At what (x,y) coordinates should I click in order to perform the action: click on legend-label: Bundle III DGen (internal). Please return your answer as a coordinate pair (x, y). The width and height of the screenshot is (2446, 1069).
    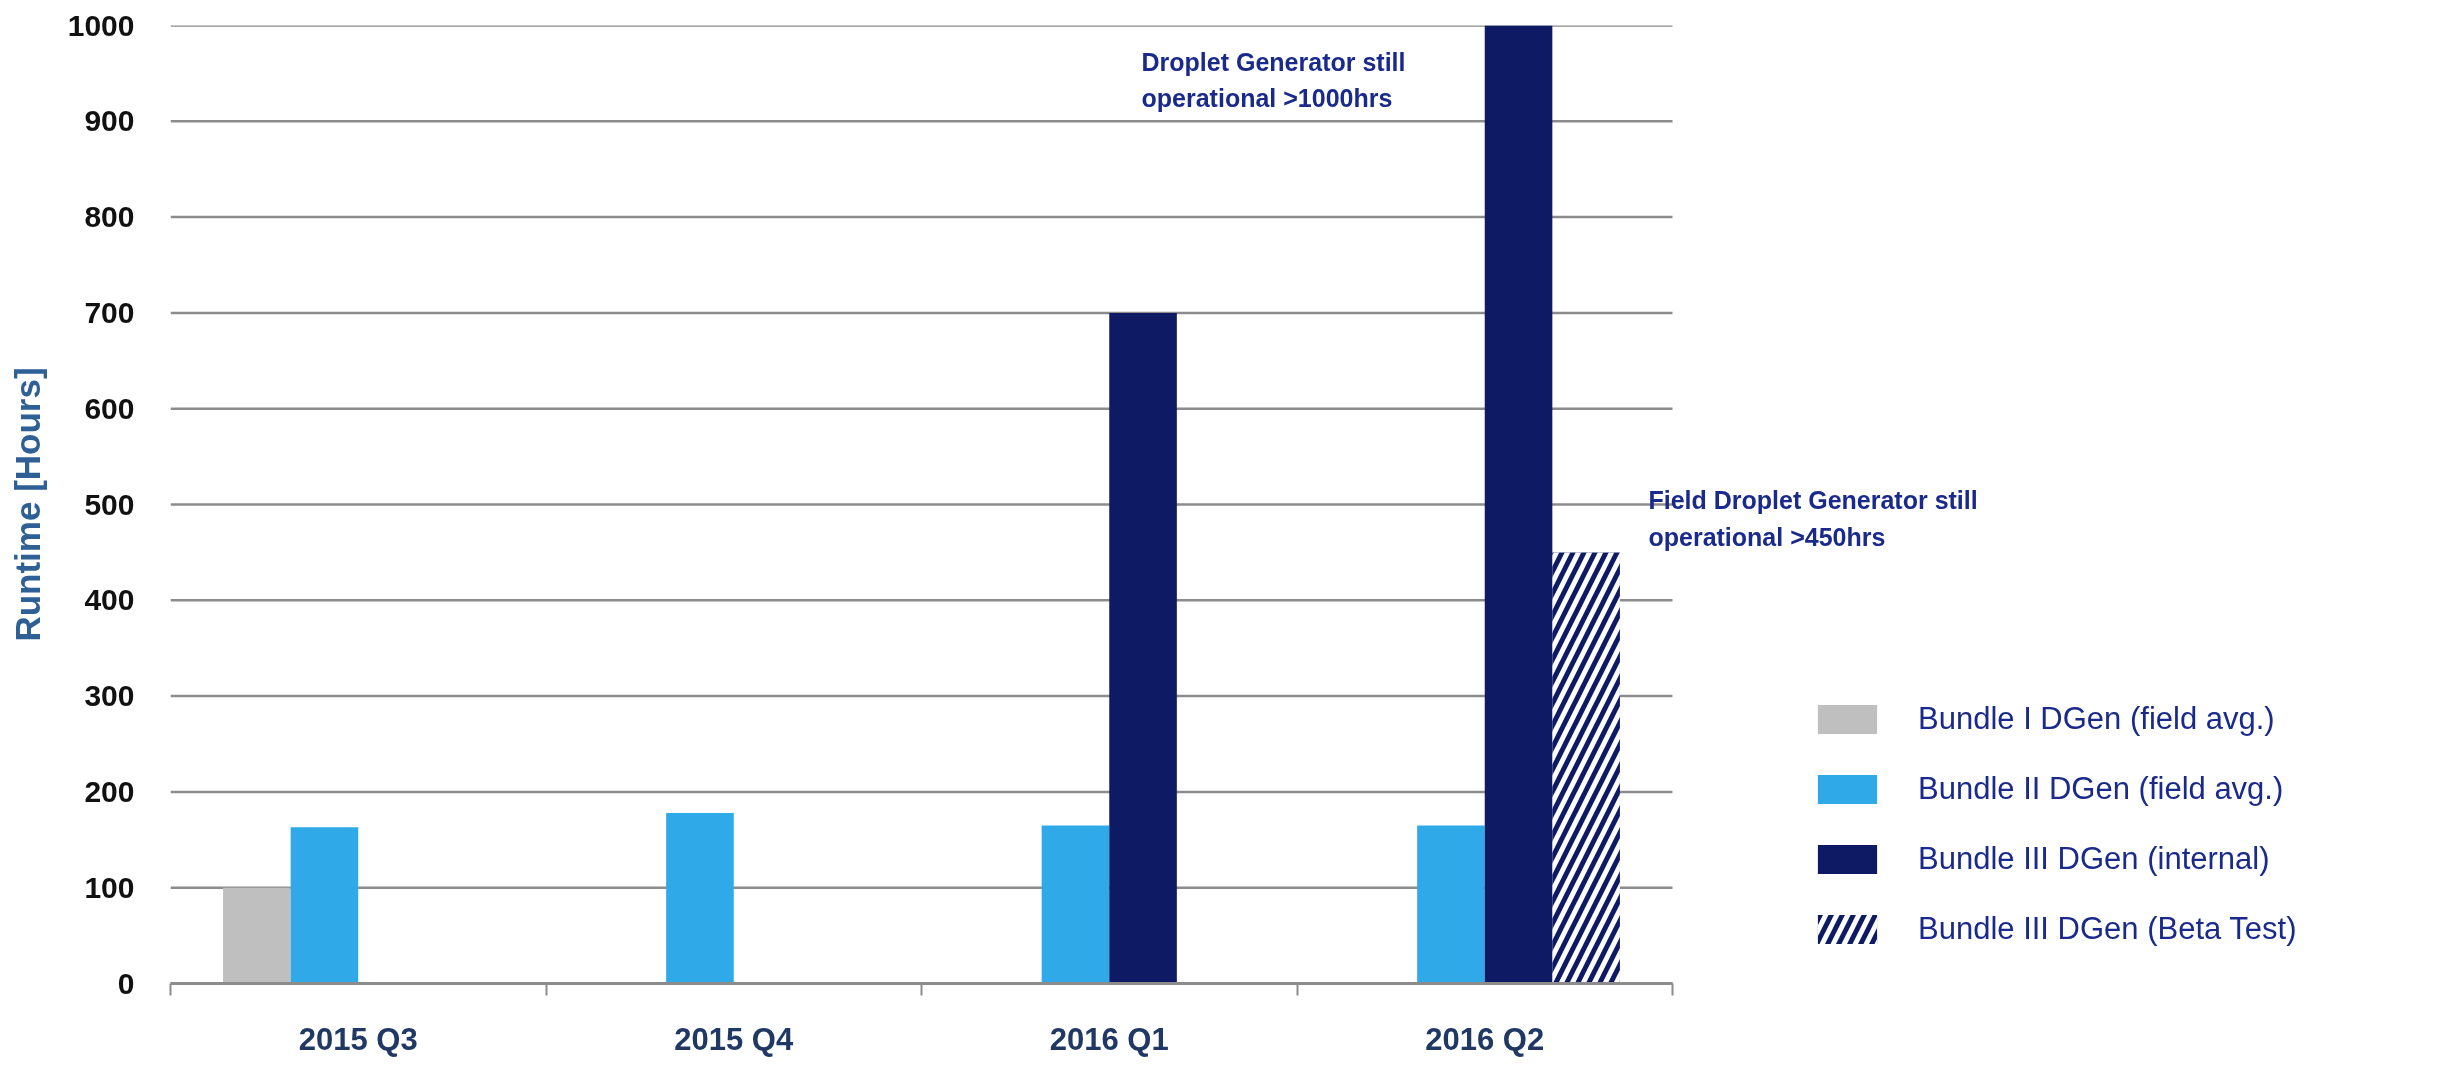
    Looking at the image, I should click on (2094, 859).